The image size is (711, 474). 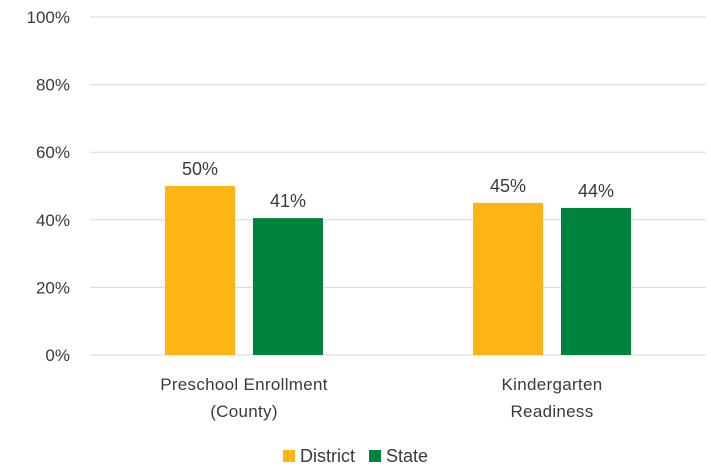 I want to click on y-tick-label-0: 0%, so click(x=57, y=355).